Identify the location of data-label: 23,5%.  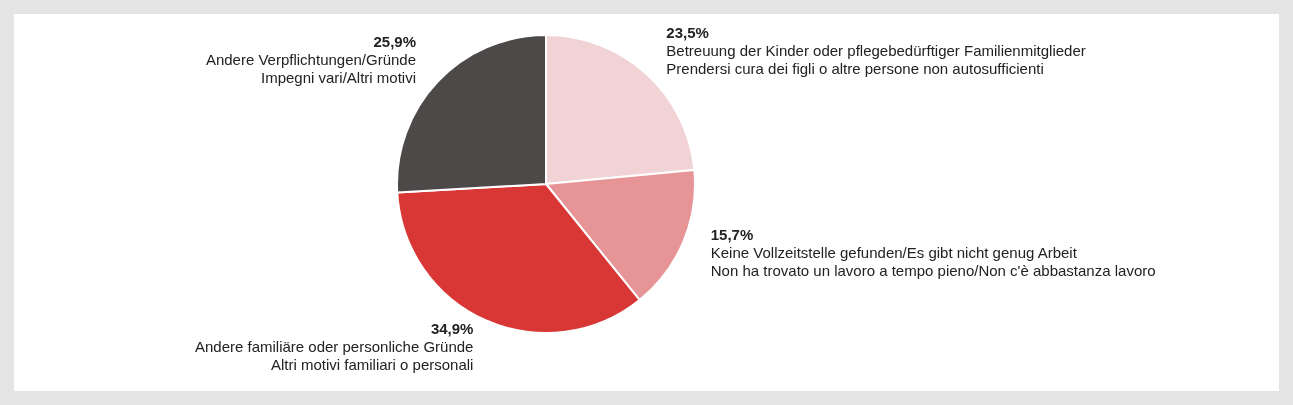
(687, 32).